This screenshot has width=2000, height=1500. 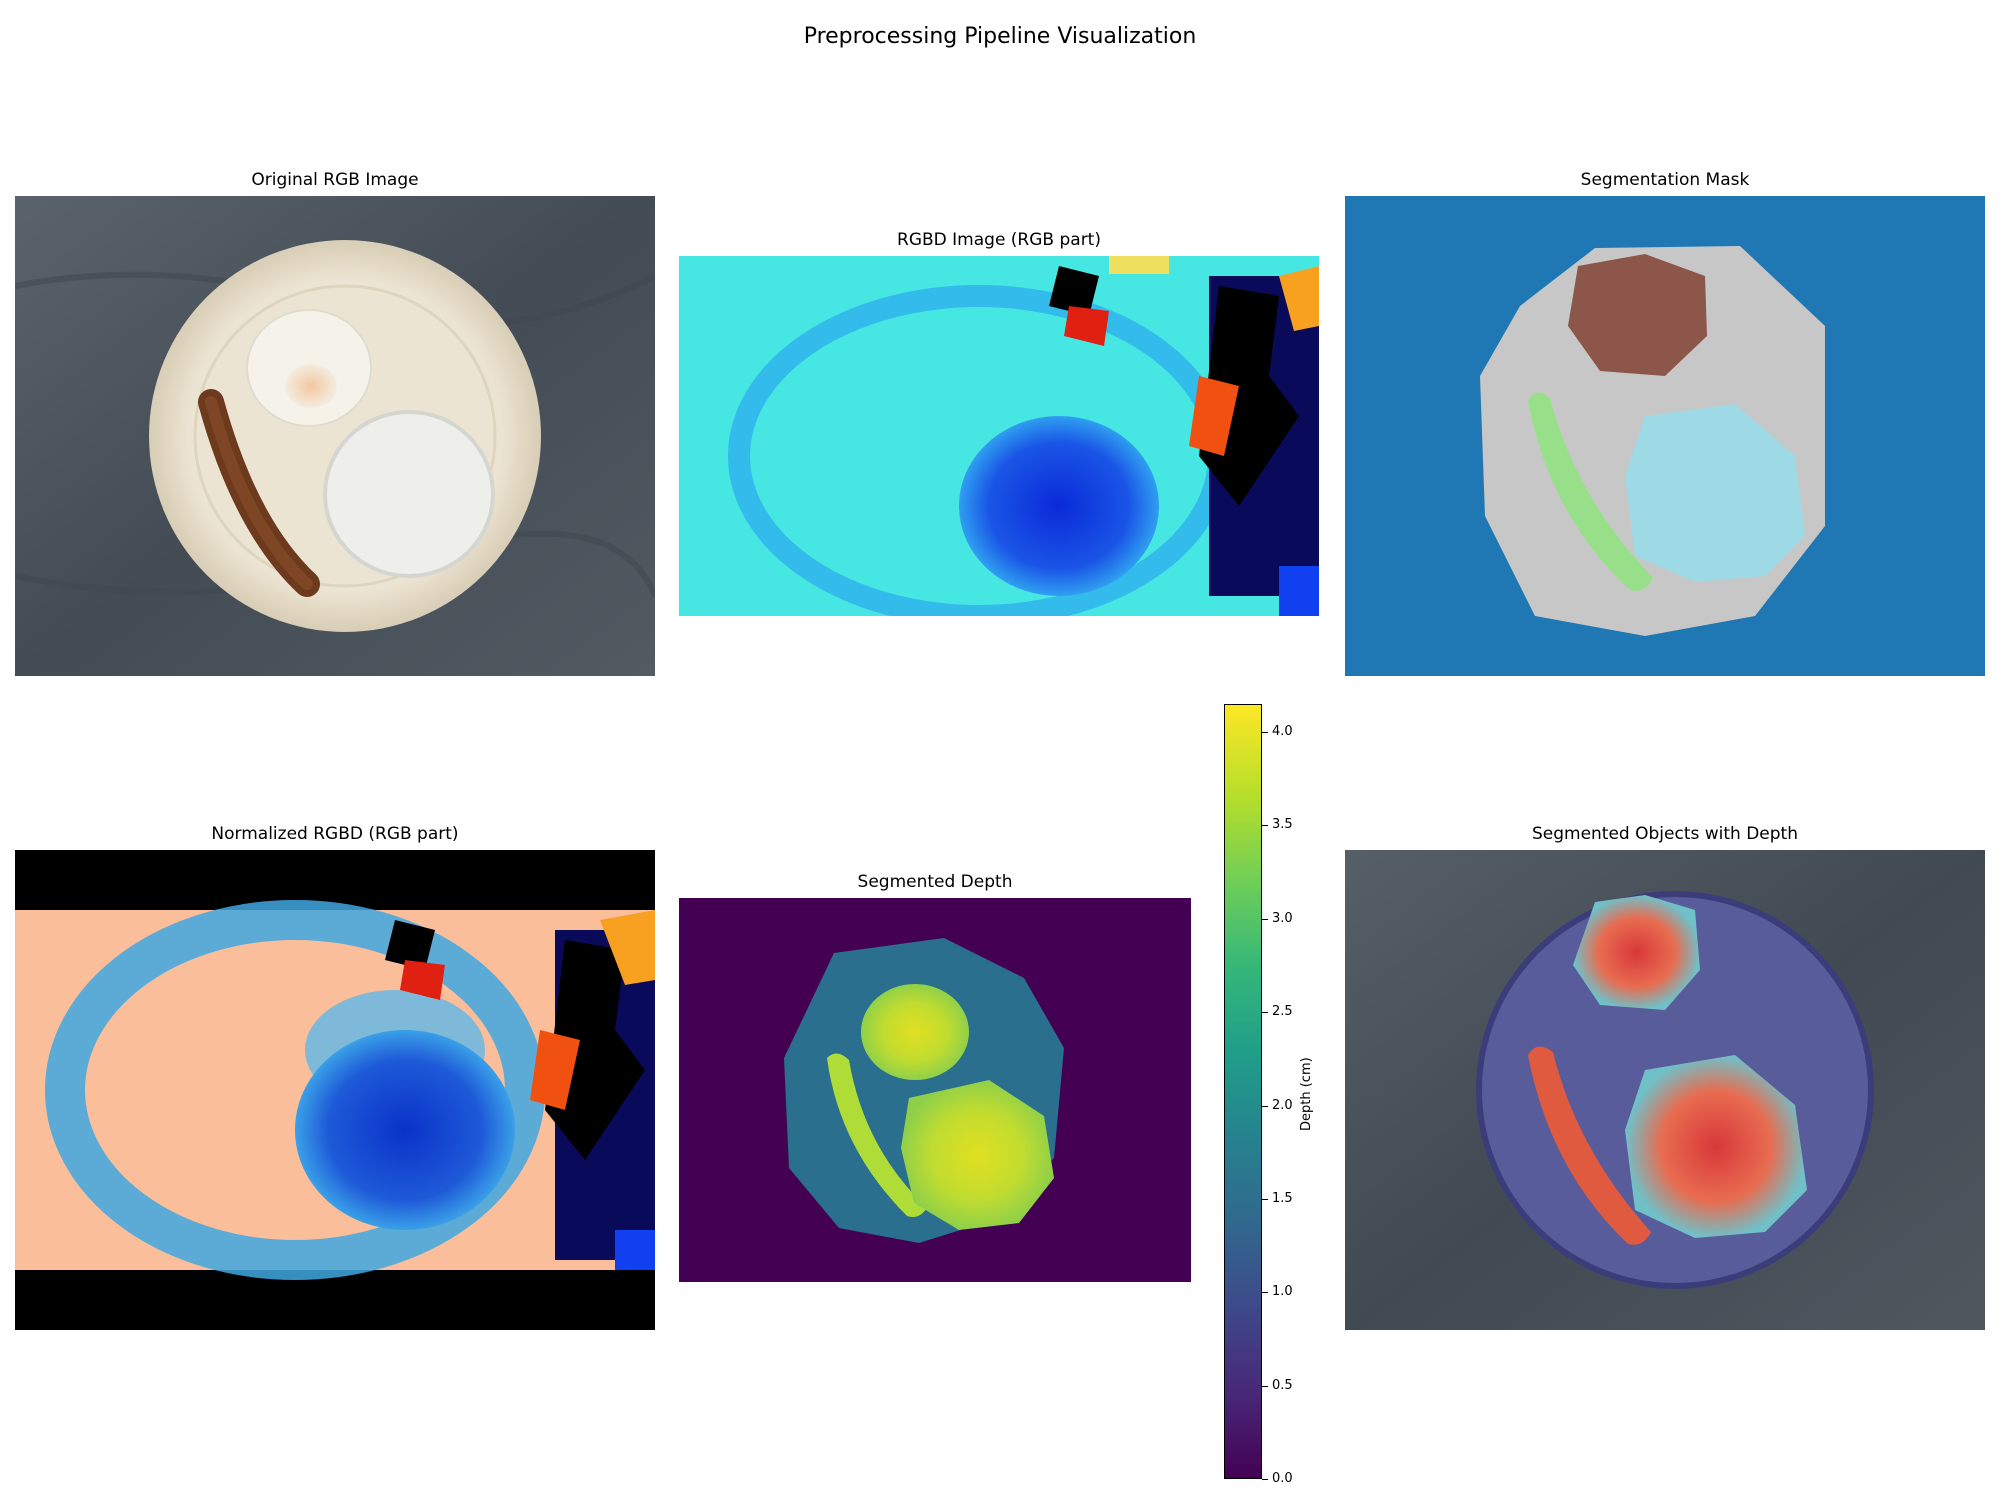 I want to click on colorbar-tick-label: 1.5, so click(x=1282, y=1198).